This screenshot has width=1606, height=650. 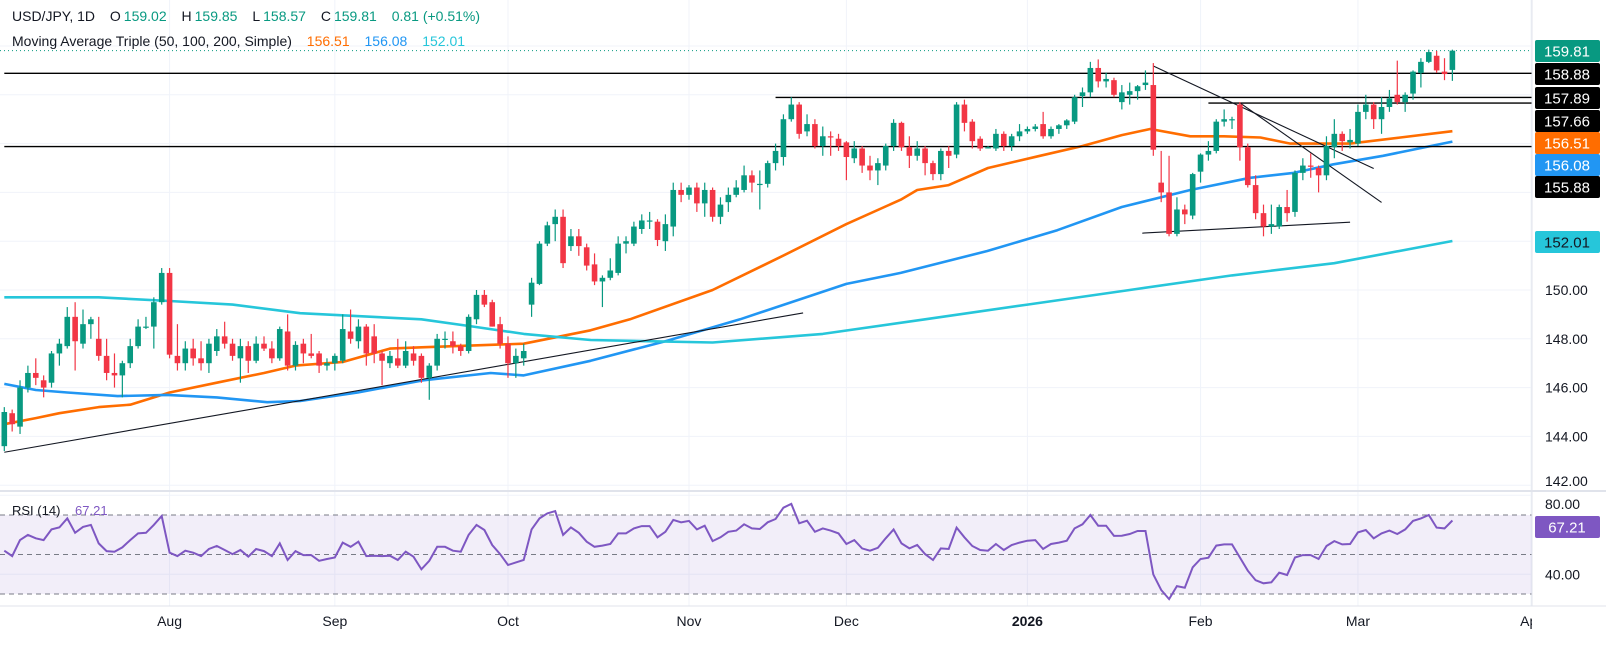 I want to click on time-tick-label: Aug, so click(x=169, y=621).